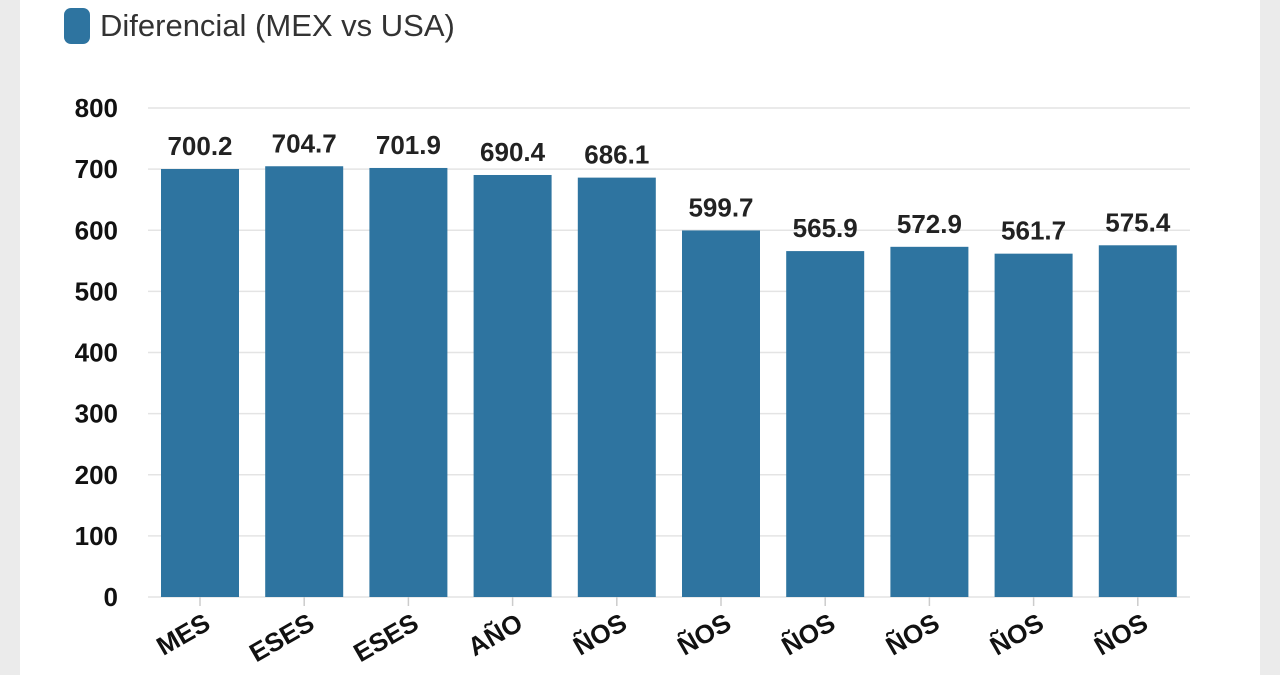  Describe the element at coordinates (277, 25) in the screenshot. I see `legend-label: Diferencial (MEX vs USA)` at that location.